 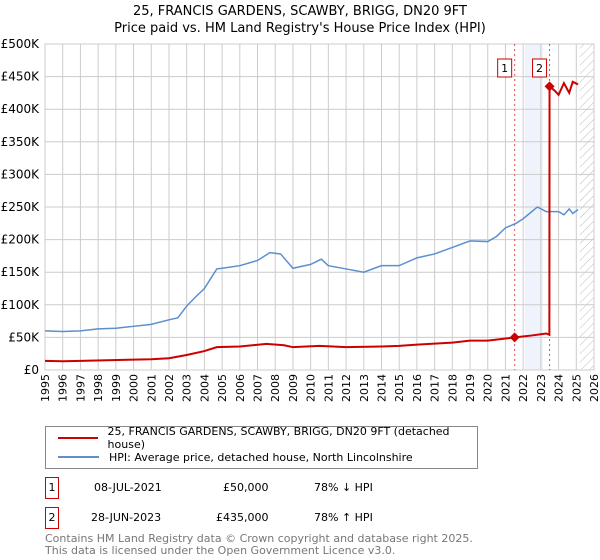 What do you see at coordinates (21, 207) in the screenshot?
I see `y-tick-label: £250K` at bounding box center [21, 207].